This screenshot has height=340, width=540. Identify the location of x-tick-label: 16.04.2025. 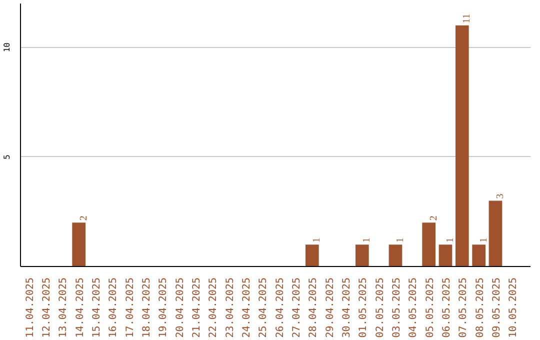
(114, 307).